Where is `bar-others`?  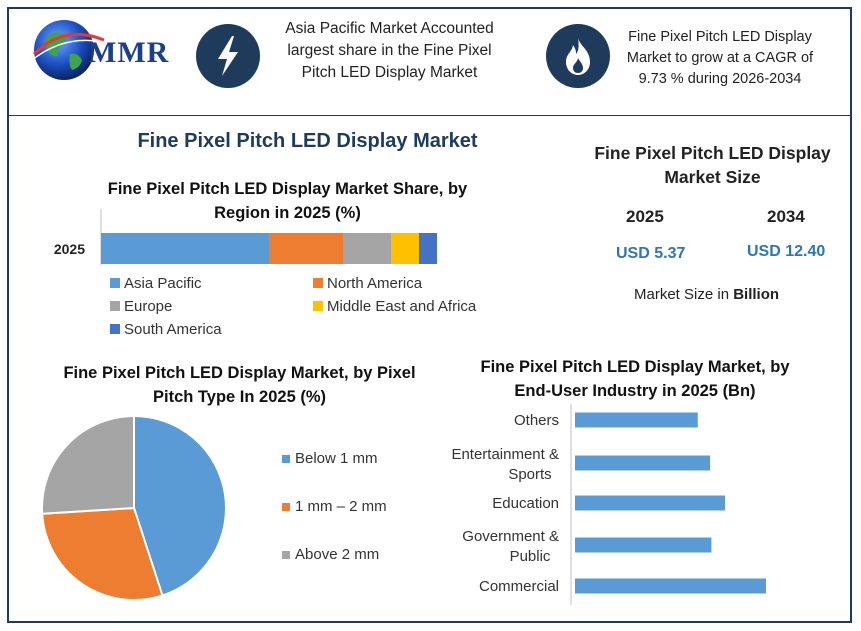 bar-others is located at coordinates (636, 420).